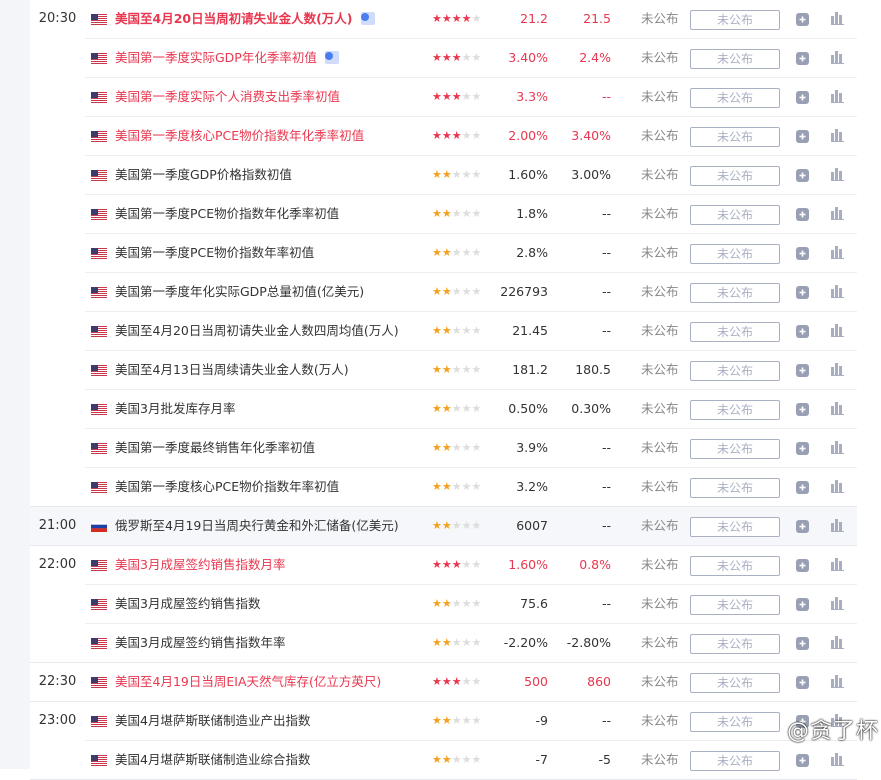  I want to click on table-row: 美国3月批发库存月率 ★★★★★ 0.50% 0.30% 未公布 未公布, so click(471, 409).